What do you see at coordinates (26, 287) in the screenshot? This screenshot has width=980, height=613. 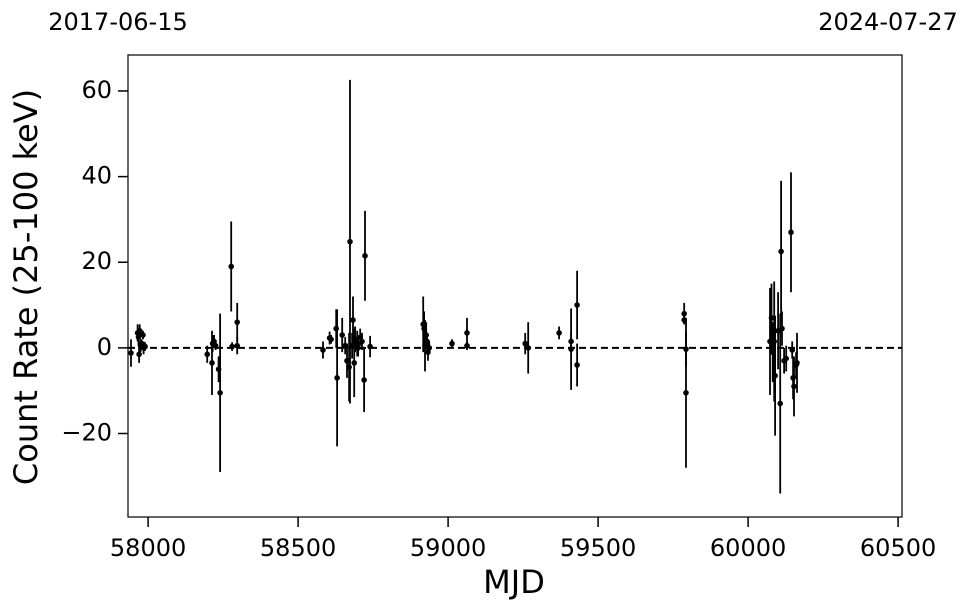 I see `y-axis-label: Count Rate (25-100 keV)` at bounding box center [26, 287].